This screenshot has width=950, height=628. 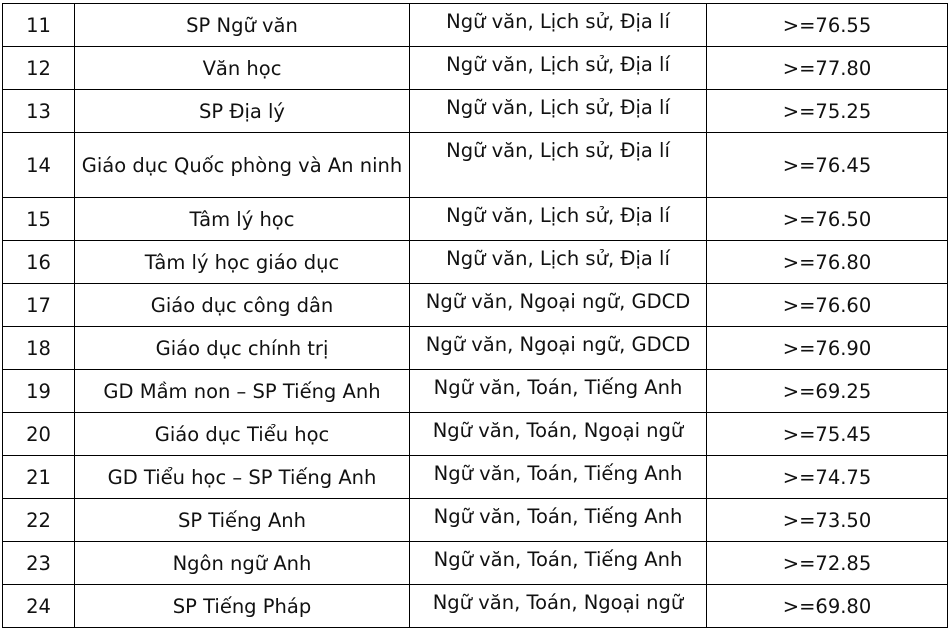 I want to click on min-score-cell: >=73.50, so click(x=827, y=520).